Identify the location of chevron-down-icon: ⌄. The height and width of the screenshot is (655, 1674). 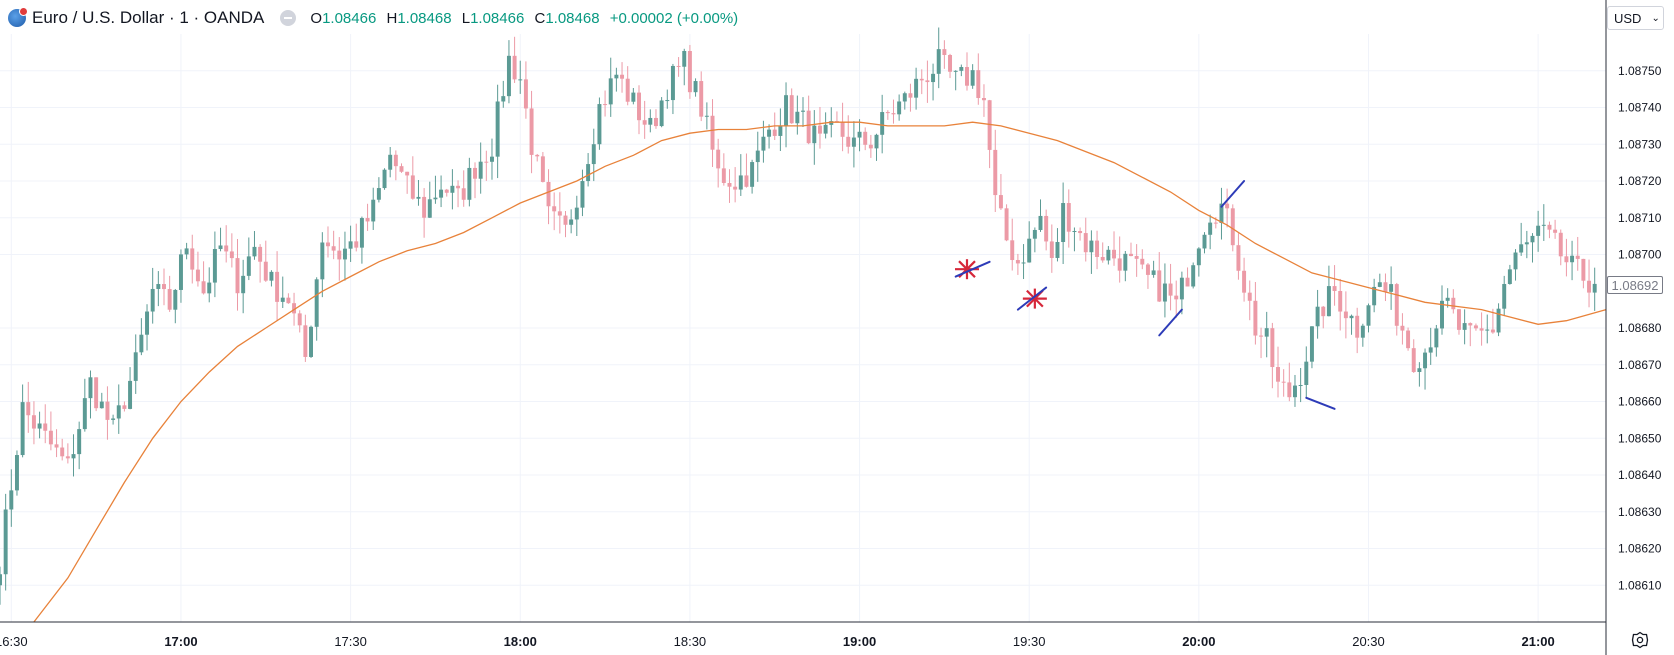
(1655, 18).